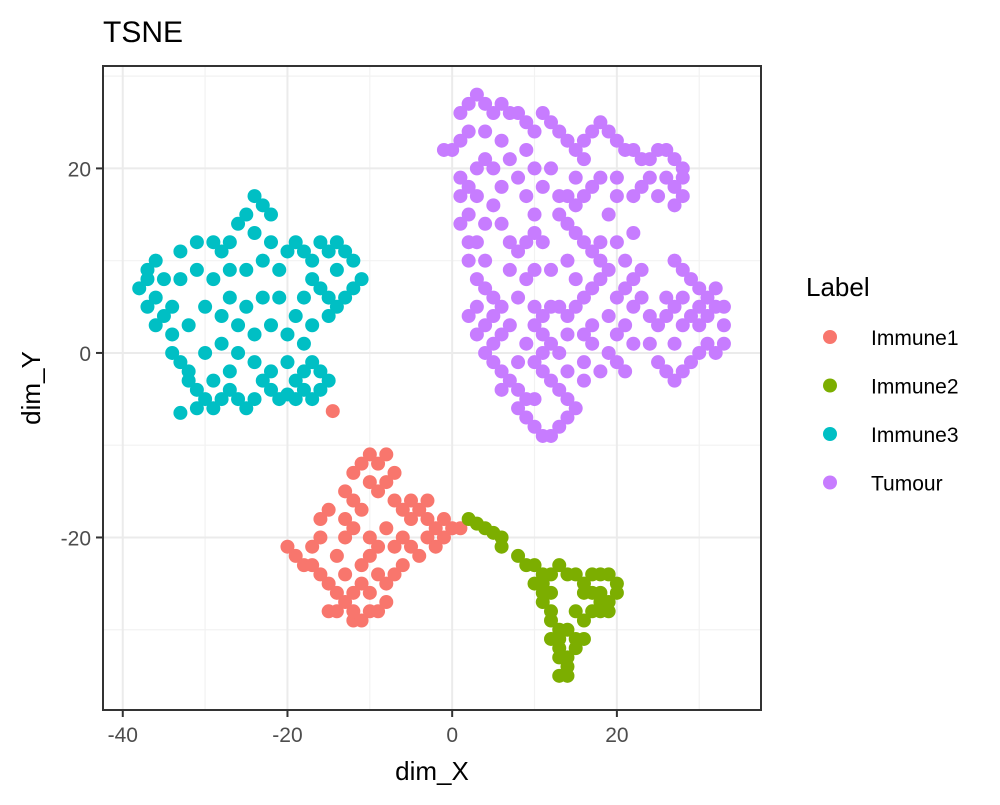  I want to click on chart-title: TSNE, so click(143, 32).